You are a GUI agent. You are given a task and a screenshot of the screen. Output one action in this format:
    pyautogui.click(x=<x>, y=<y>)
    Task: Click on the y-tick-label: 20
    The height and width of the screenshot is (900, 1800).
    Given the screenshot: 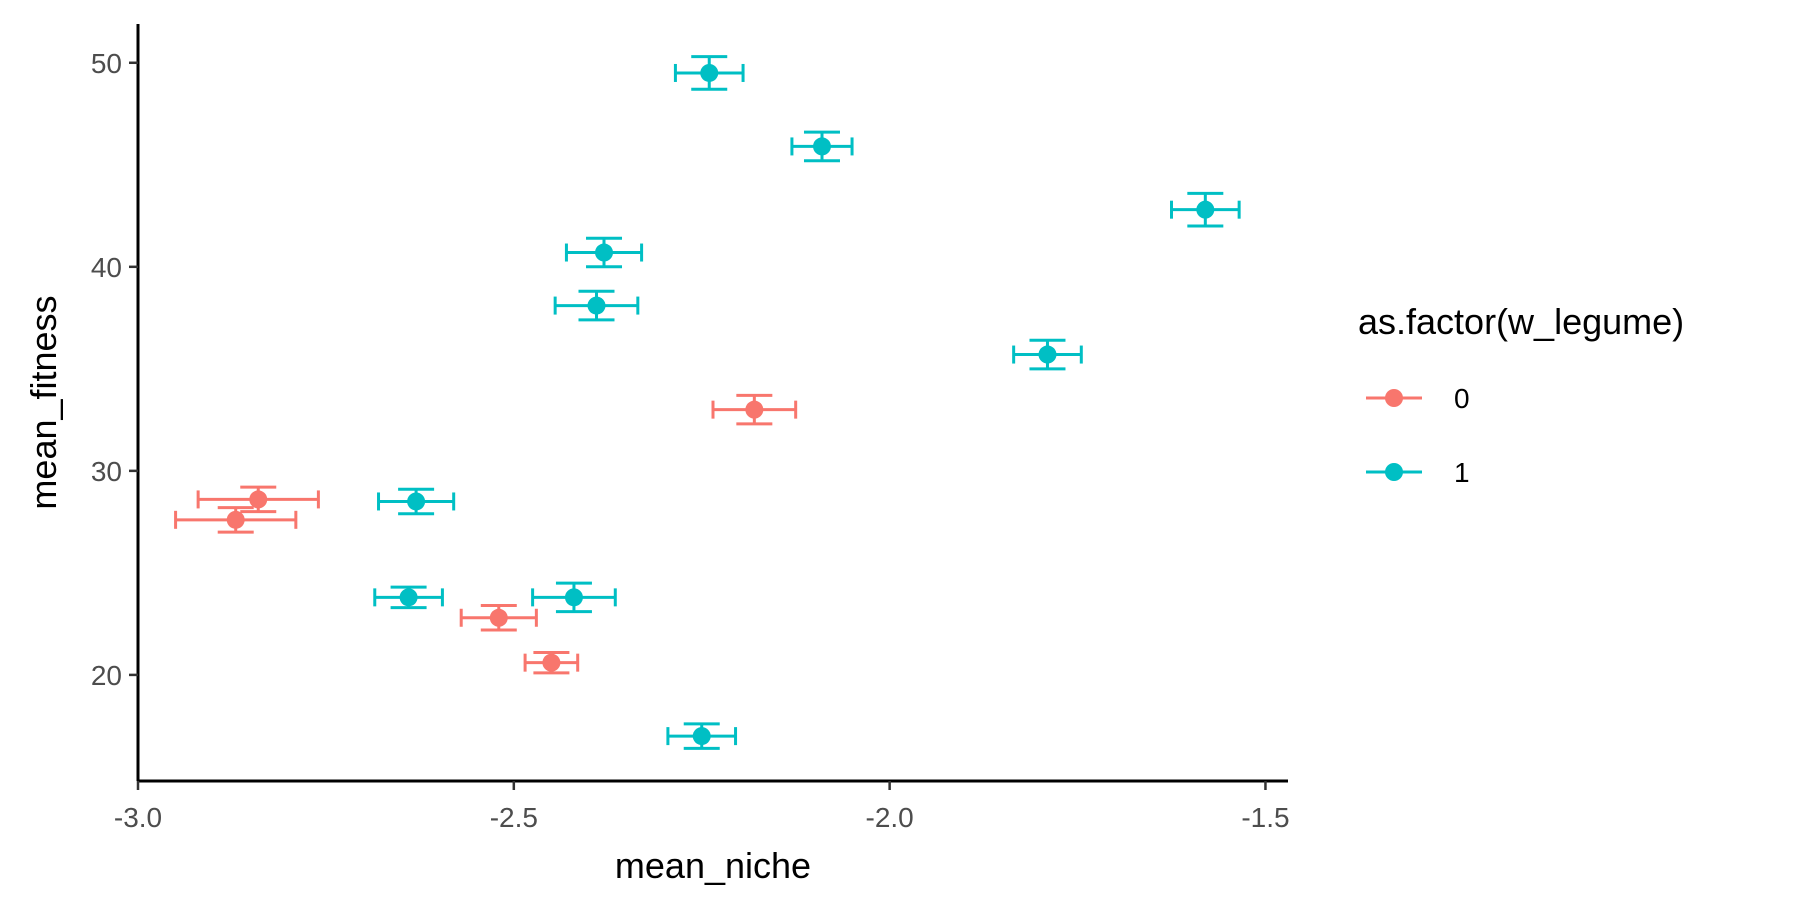 What is the action you would take?
    pyautogui.click(x=106, y=675)
    